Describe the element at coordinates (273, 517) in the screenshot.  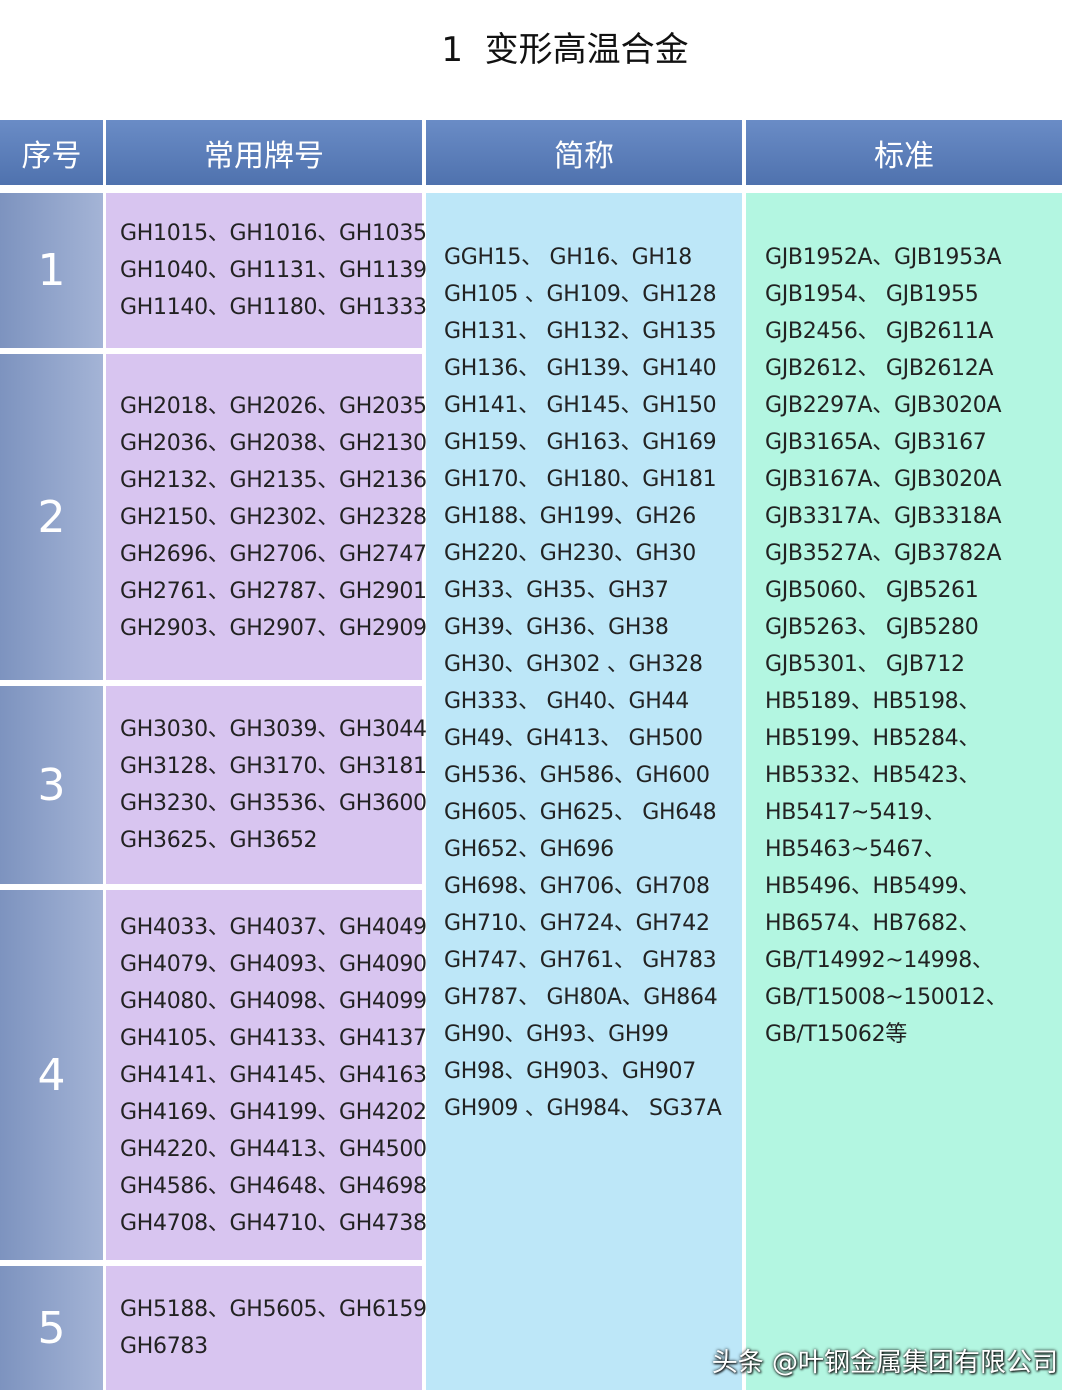
I see `grade-line: GH2150、GH2302、GH2328` at that location.